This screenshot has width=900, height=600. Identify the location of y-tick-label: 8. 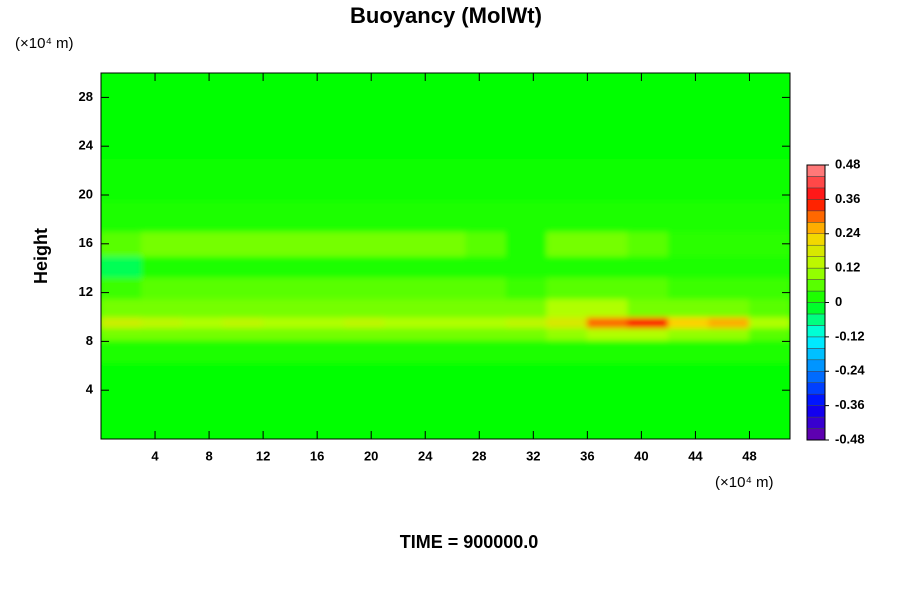
(89, 340).